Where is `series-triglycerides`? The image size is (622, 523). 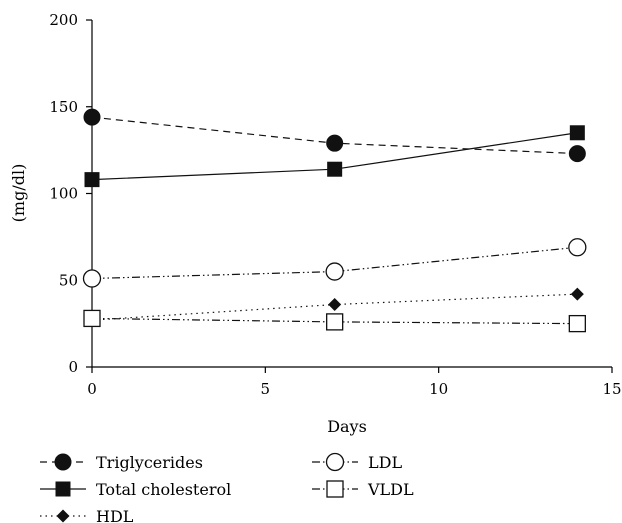
series-triglycerides is located at coordinates (334, 135).